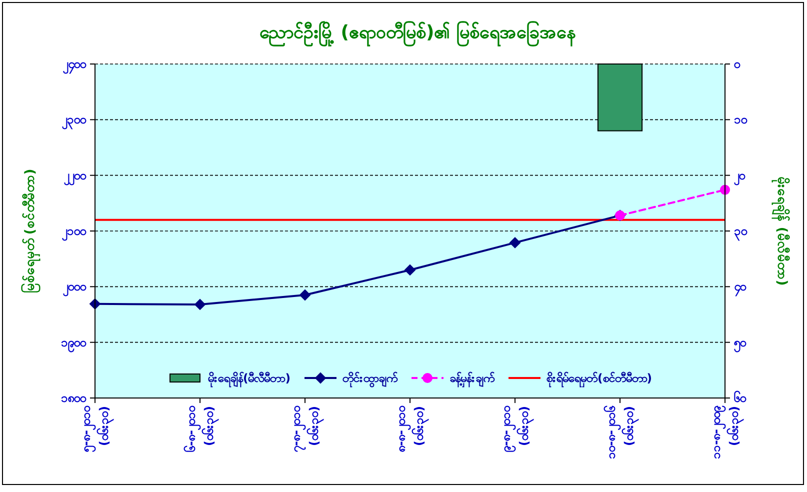 Image resolution: width=807 pixels, height=492 pixels. I want to click on y-tick-label: ၂၀၀၀, so click(74, 289).